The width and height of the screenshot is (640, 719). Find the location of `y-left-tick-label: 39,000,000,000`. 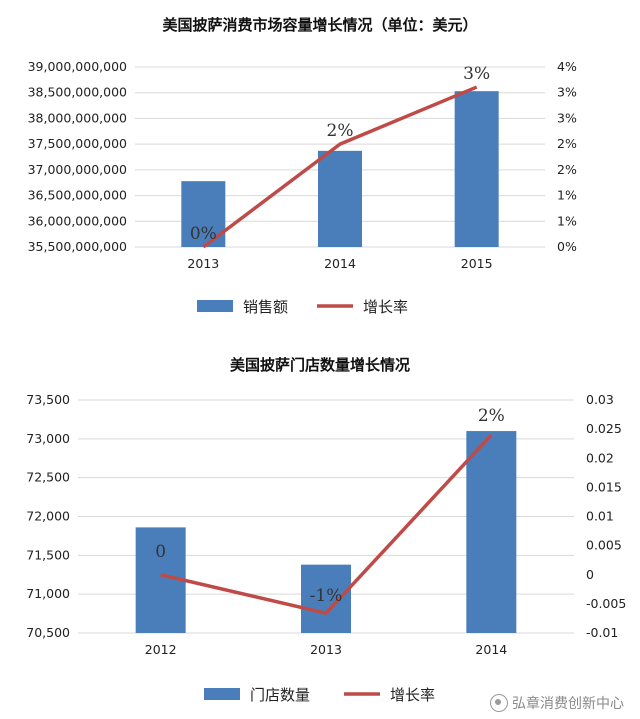

y-left-tick-label: 39,000,000,000 is located at coordinates (77, 66).